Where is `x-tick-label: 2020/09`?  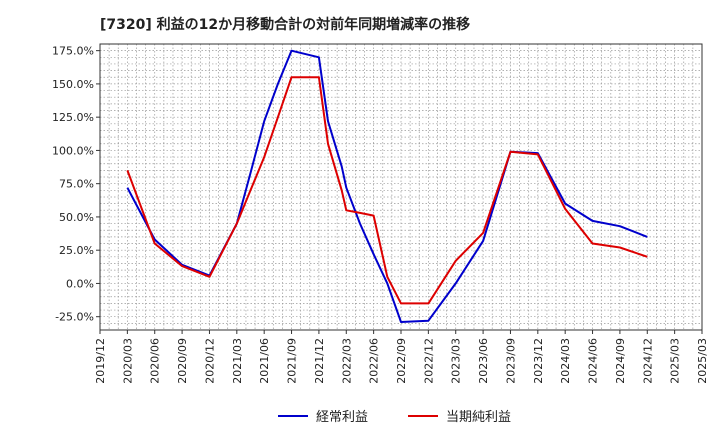 x-tick-label: 2020/09 is located at coordinates (182, 361).